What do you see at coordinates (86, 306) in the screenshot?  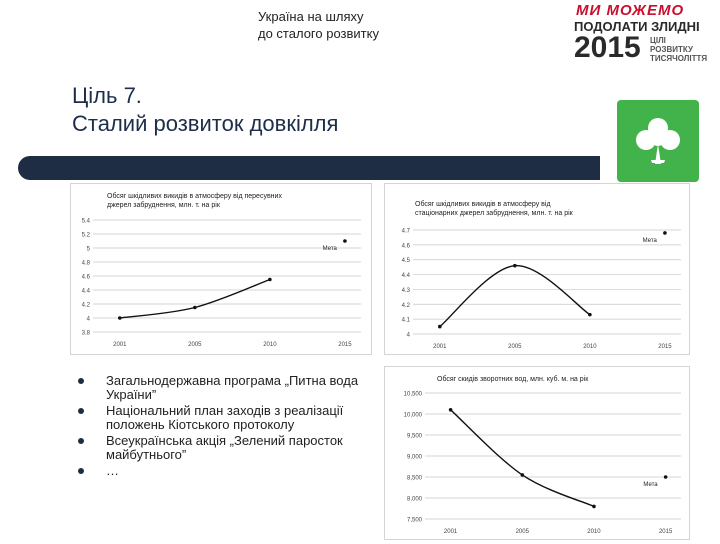 I see `chart-1-y-tick-label: 4.2` at bounding box center [86, 306].